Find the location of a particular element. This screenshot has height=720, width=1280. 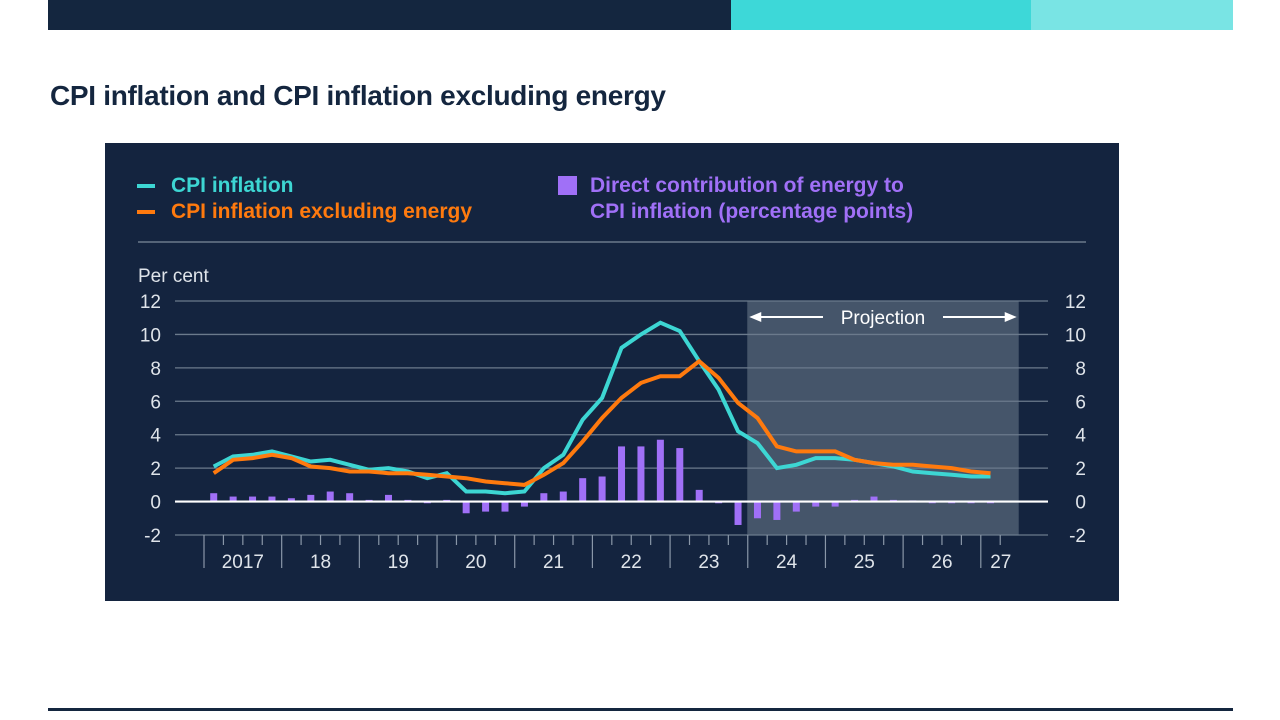

x-tick-label: 27 is located at coordinates (1000, 562).